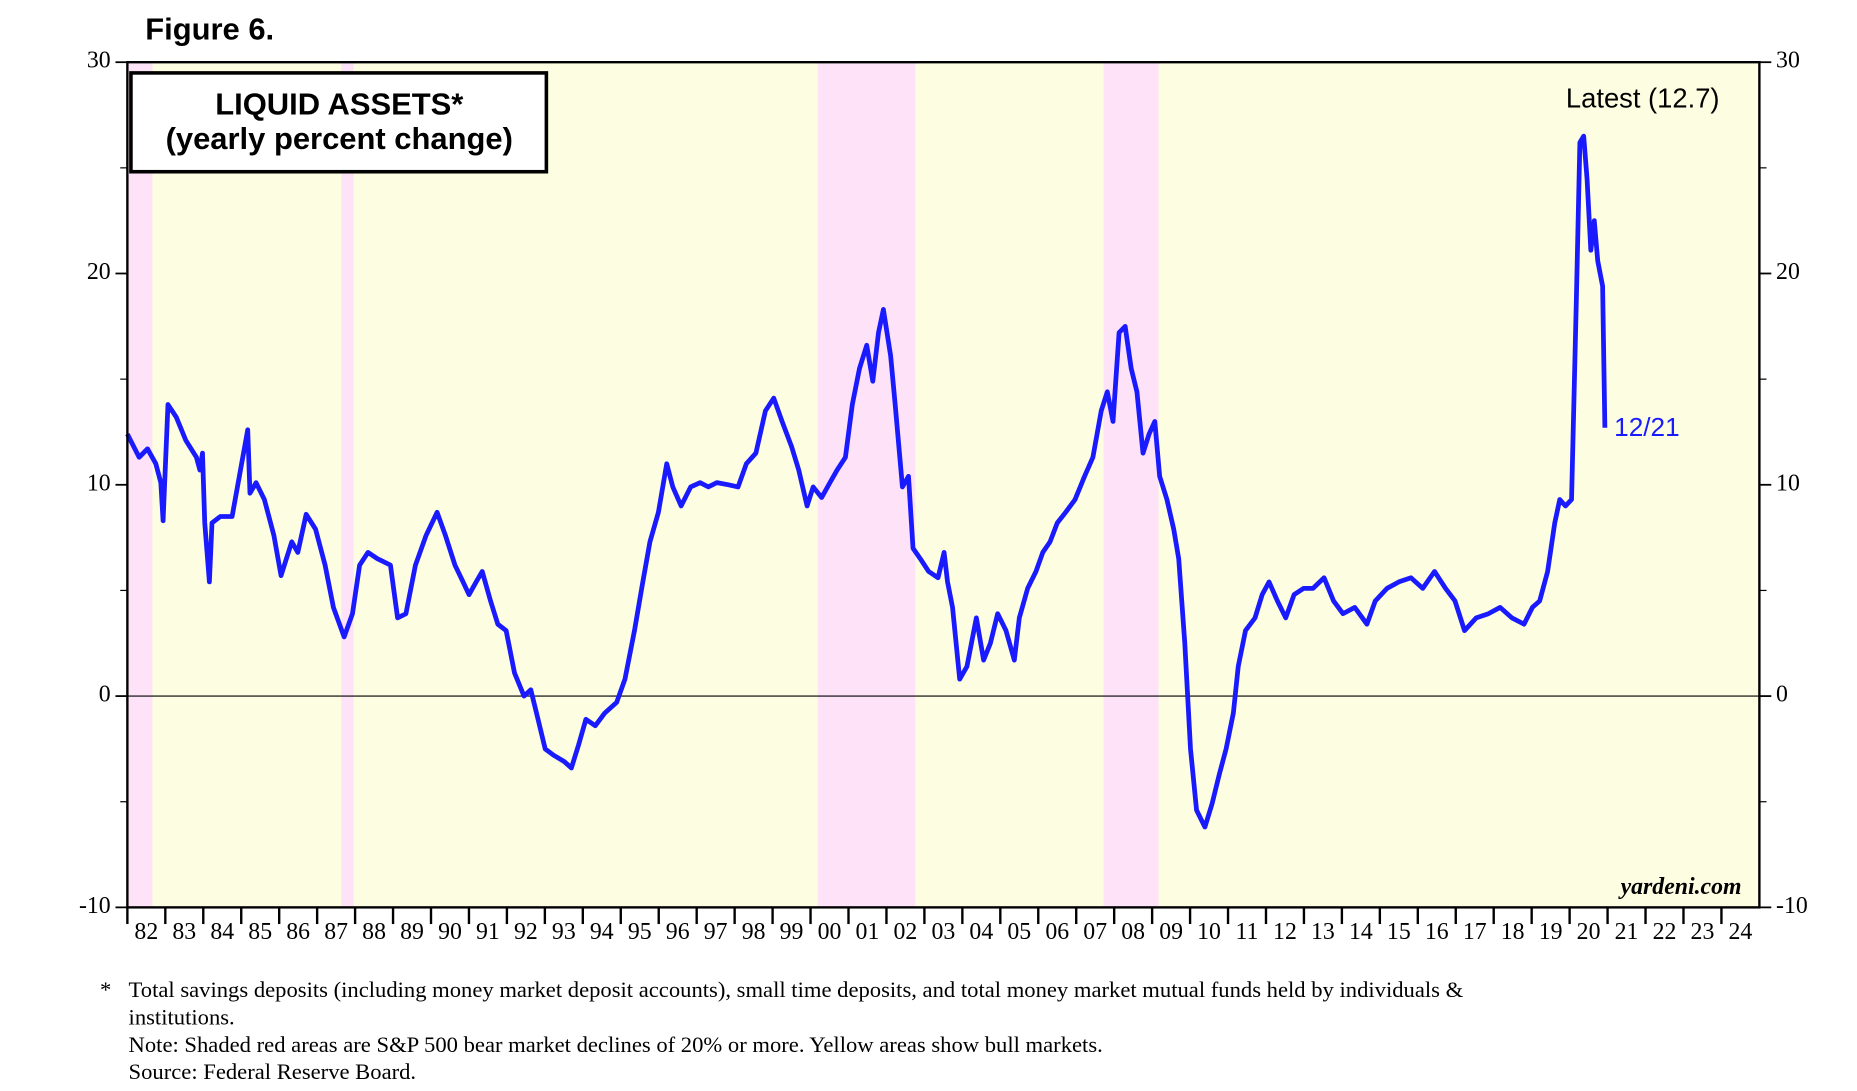 The width and height of the screenshot is (1857, 1091). I want to click on x-tick-label: 90, so click(450, 932).